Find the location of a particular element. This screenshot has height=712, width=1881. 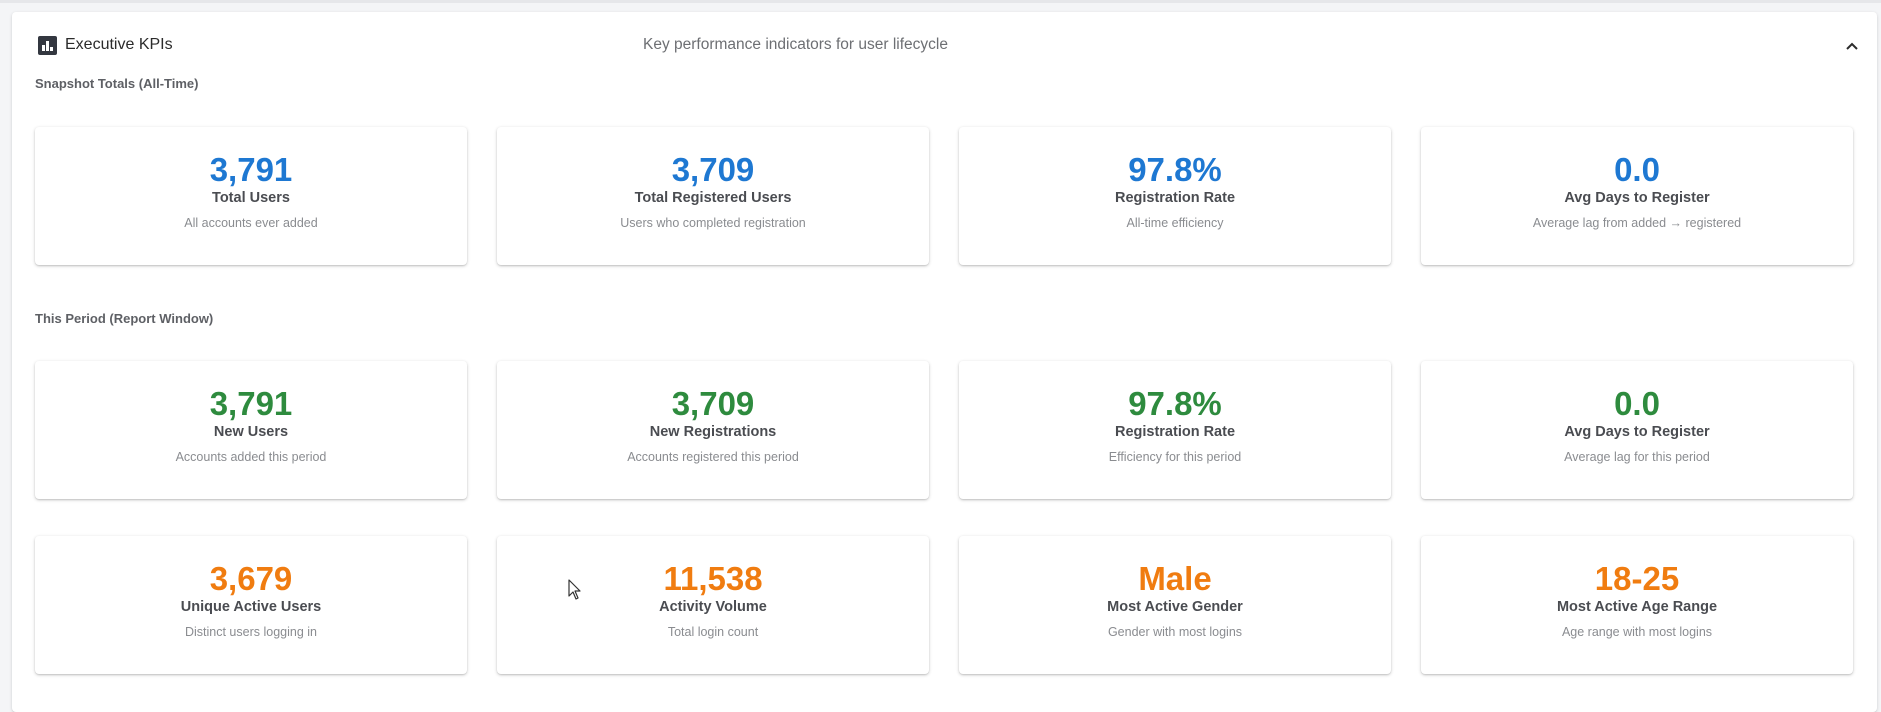

kpi-description: Accounts registered this period is located at coordinates (713, 457).